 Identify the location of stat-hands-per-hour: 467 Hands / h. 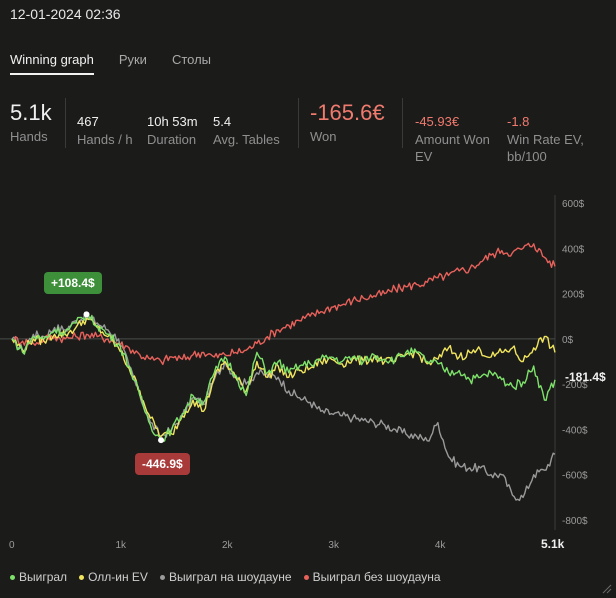
(105, 131).